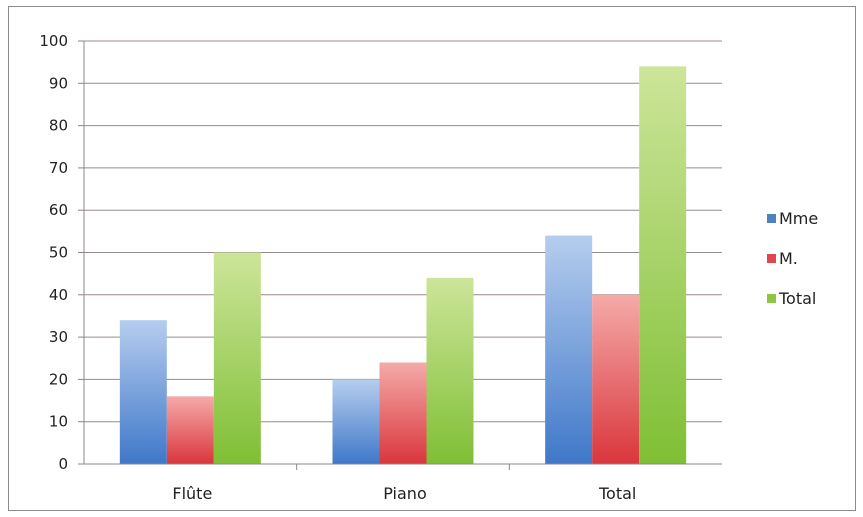 The width and height of the screenshot is (863, 517). I want to click on y-tick-label: 90, so click(58, 83).